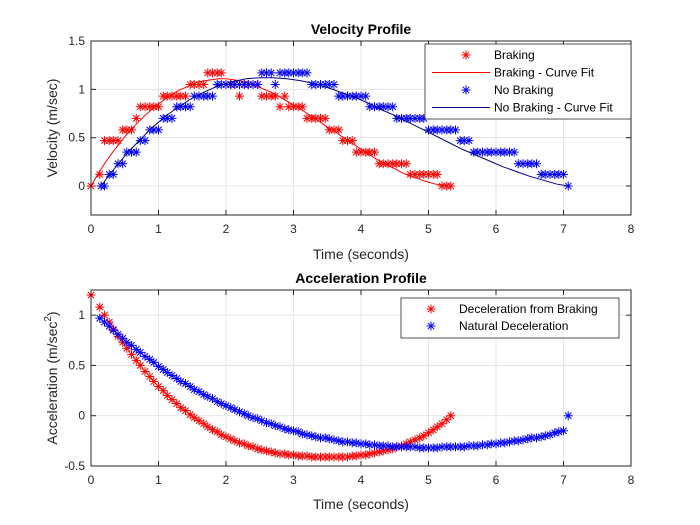  I want to click on acceleration-ytick-label: 0, so click(81, 416).